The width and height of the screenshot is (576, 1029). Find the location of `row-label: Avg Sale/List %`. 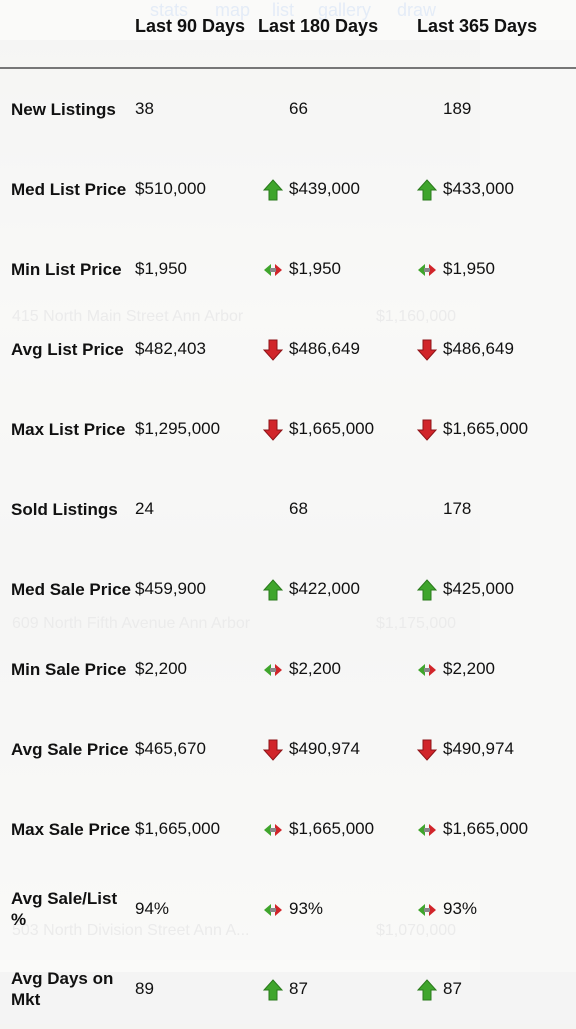

row-label: Avg Sale/List % is located at coordinates (64, 909).